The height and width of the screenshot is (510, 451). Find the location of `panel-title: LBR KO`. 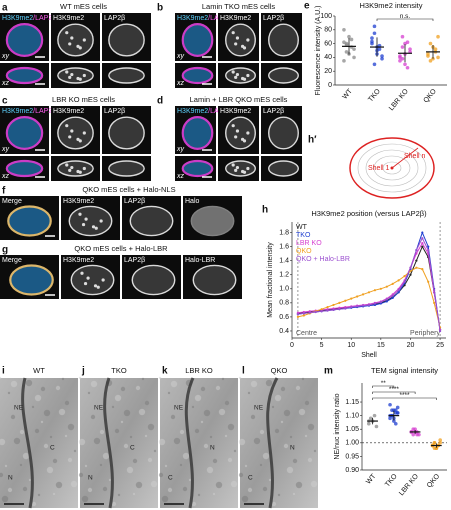

panel-title: LBR KO is located at coordinates (199, 370).